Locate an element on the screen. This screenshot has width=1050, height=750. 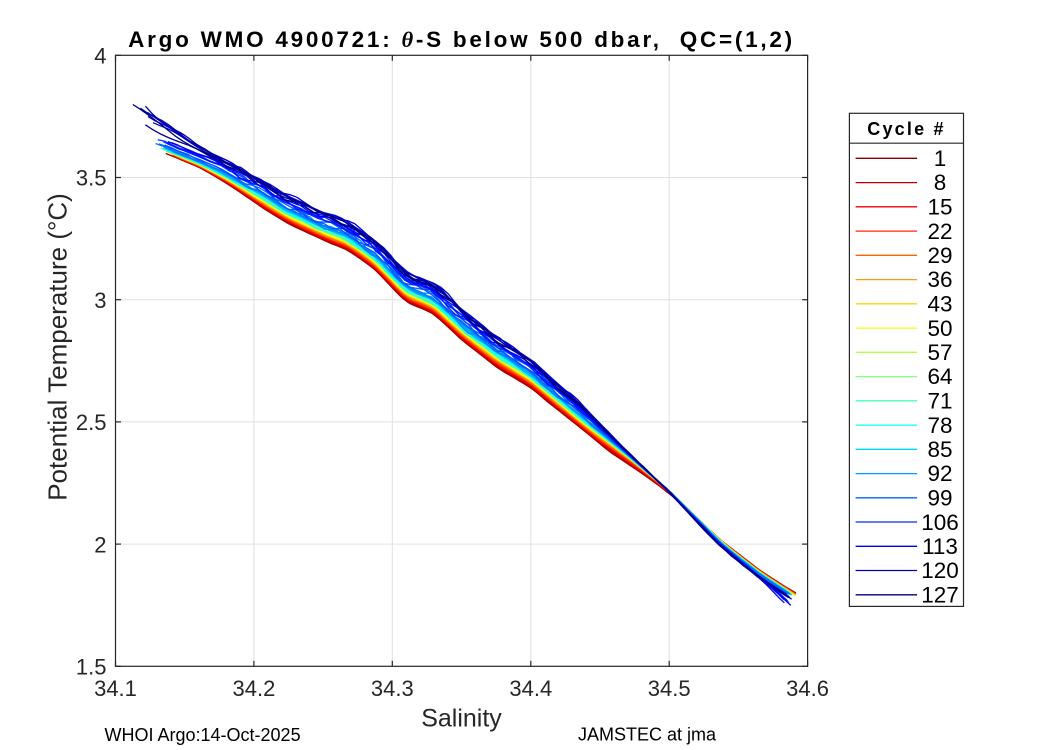
svg-text: 120 is located at coordinates (940, 570).